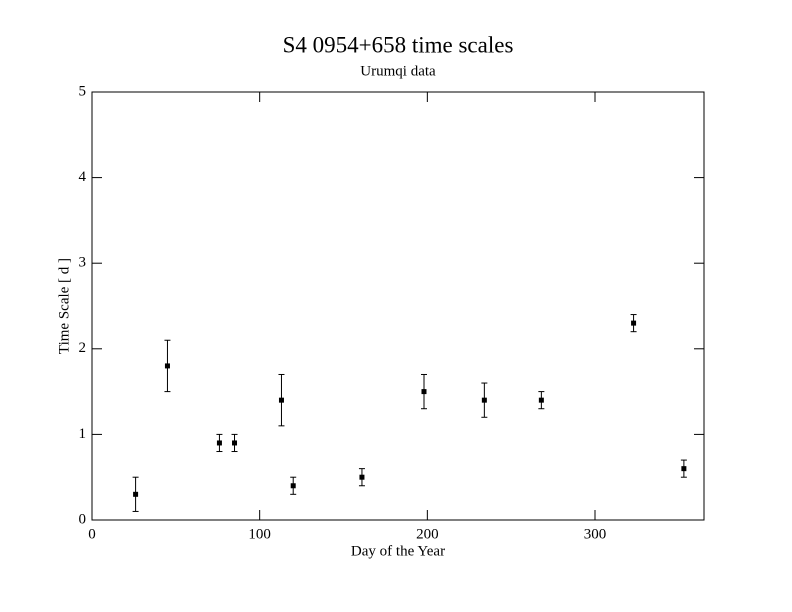 This screenshot has width=792, height=612. Describe the element at coordinates (259, 534) in the screenshot. I see `x-tick-label: 100` at that location.